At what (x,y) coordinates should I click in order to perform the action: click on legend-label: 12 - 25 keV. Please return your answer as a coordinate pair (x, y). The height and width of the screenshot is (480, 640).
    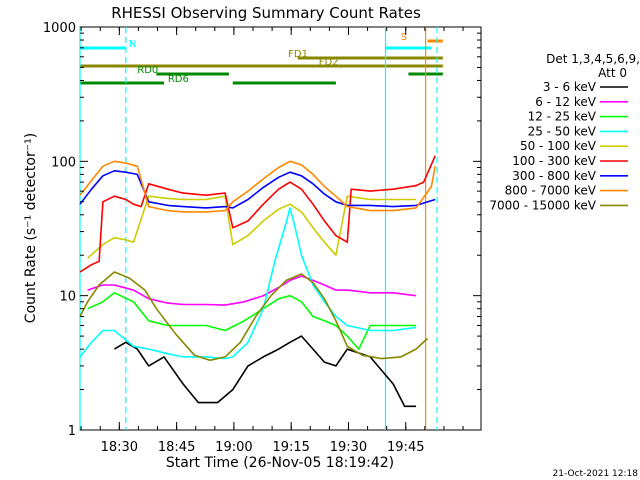
    Looking at the image, I should click on (562, 117).